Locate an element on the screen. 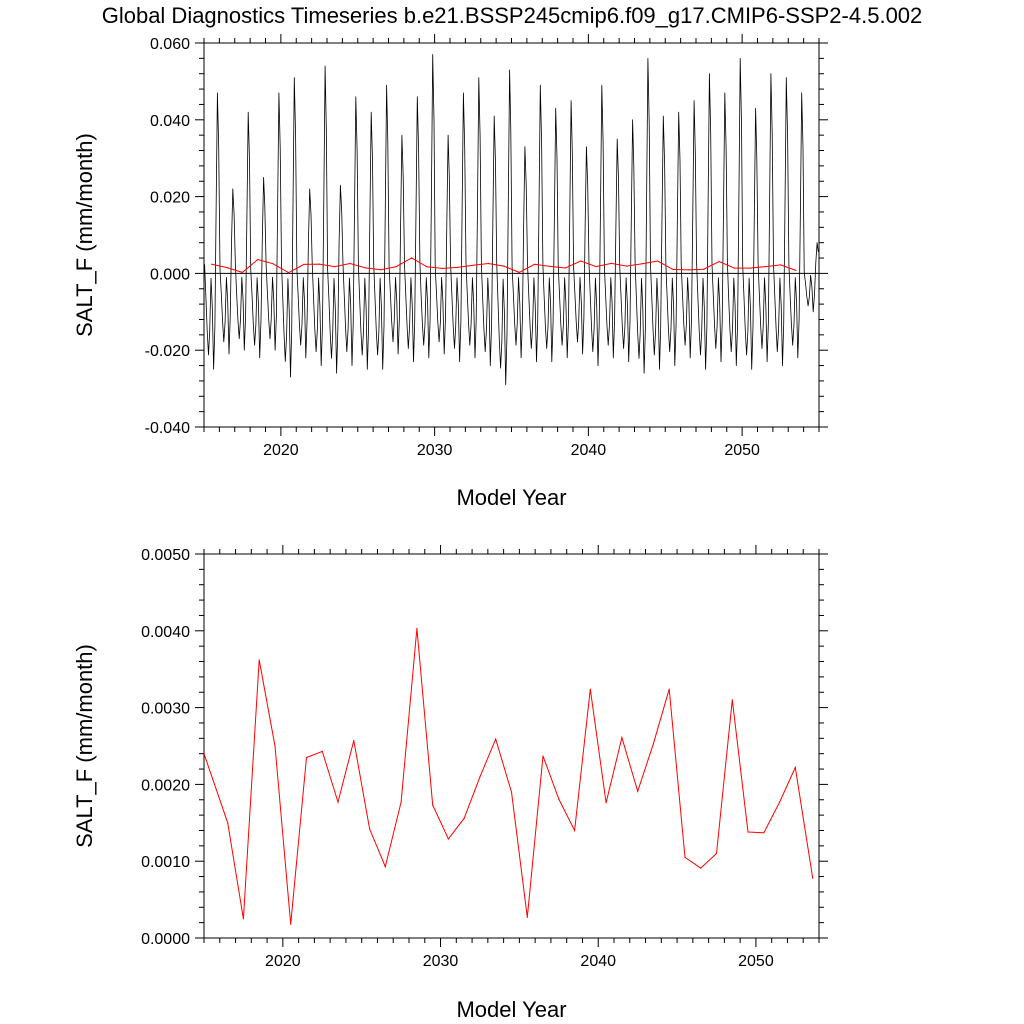  y-tick-label: 0.000 is located at coordinates (170, 274).